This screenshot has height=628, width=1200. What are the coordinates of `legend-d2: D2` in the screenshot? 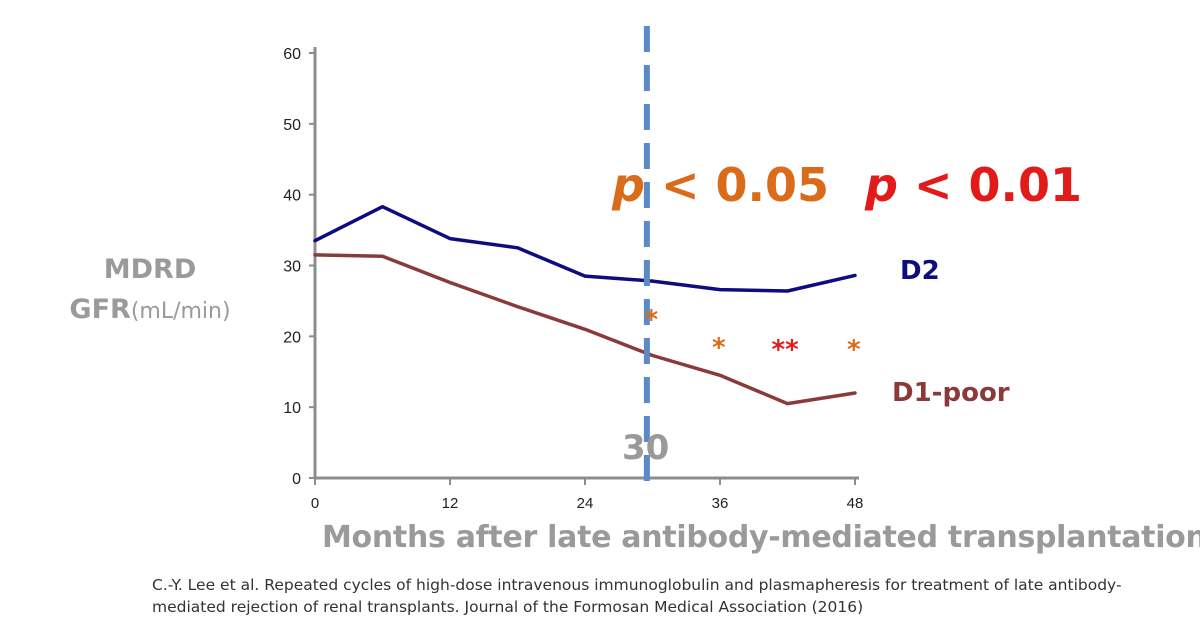 It's located at (920, 271).